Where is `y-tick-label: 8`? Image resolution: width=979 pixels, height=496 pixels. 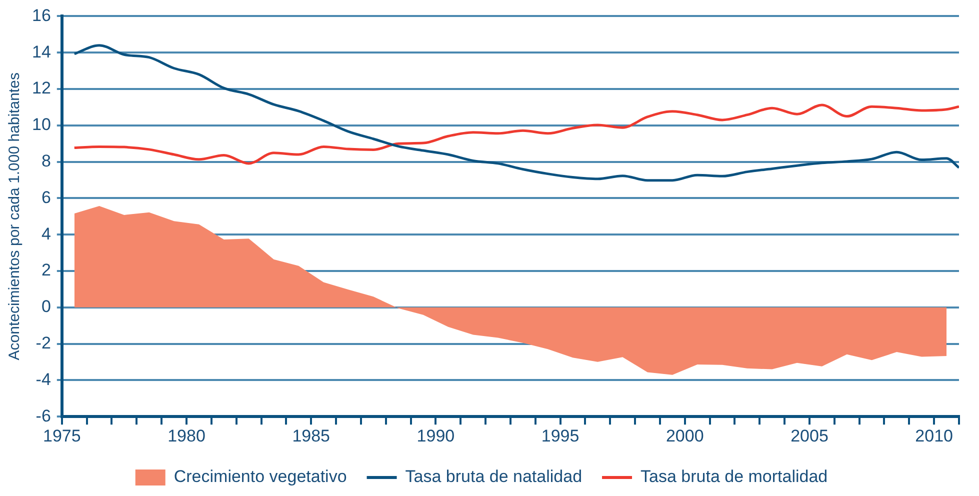 y-tick-label: 8 is located at coordinates (46, 160).